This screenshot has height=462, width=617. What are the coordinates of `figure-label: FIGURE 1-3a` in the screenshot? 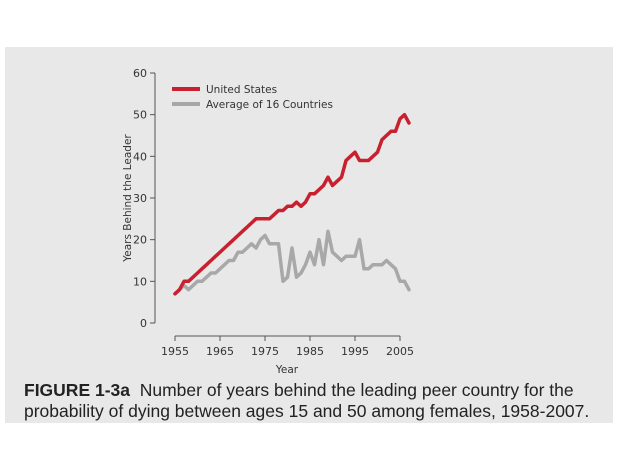 It's located at (77, 390).